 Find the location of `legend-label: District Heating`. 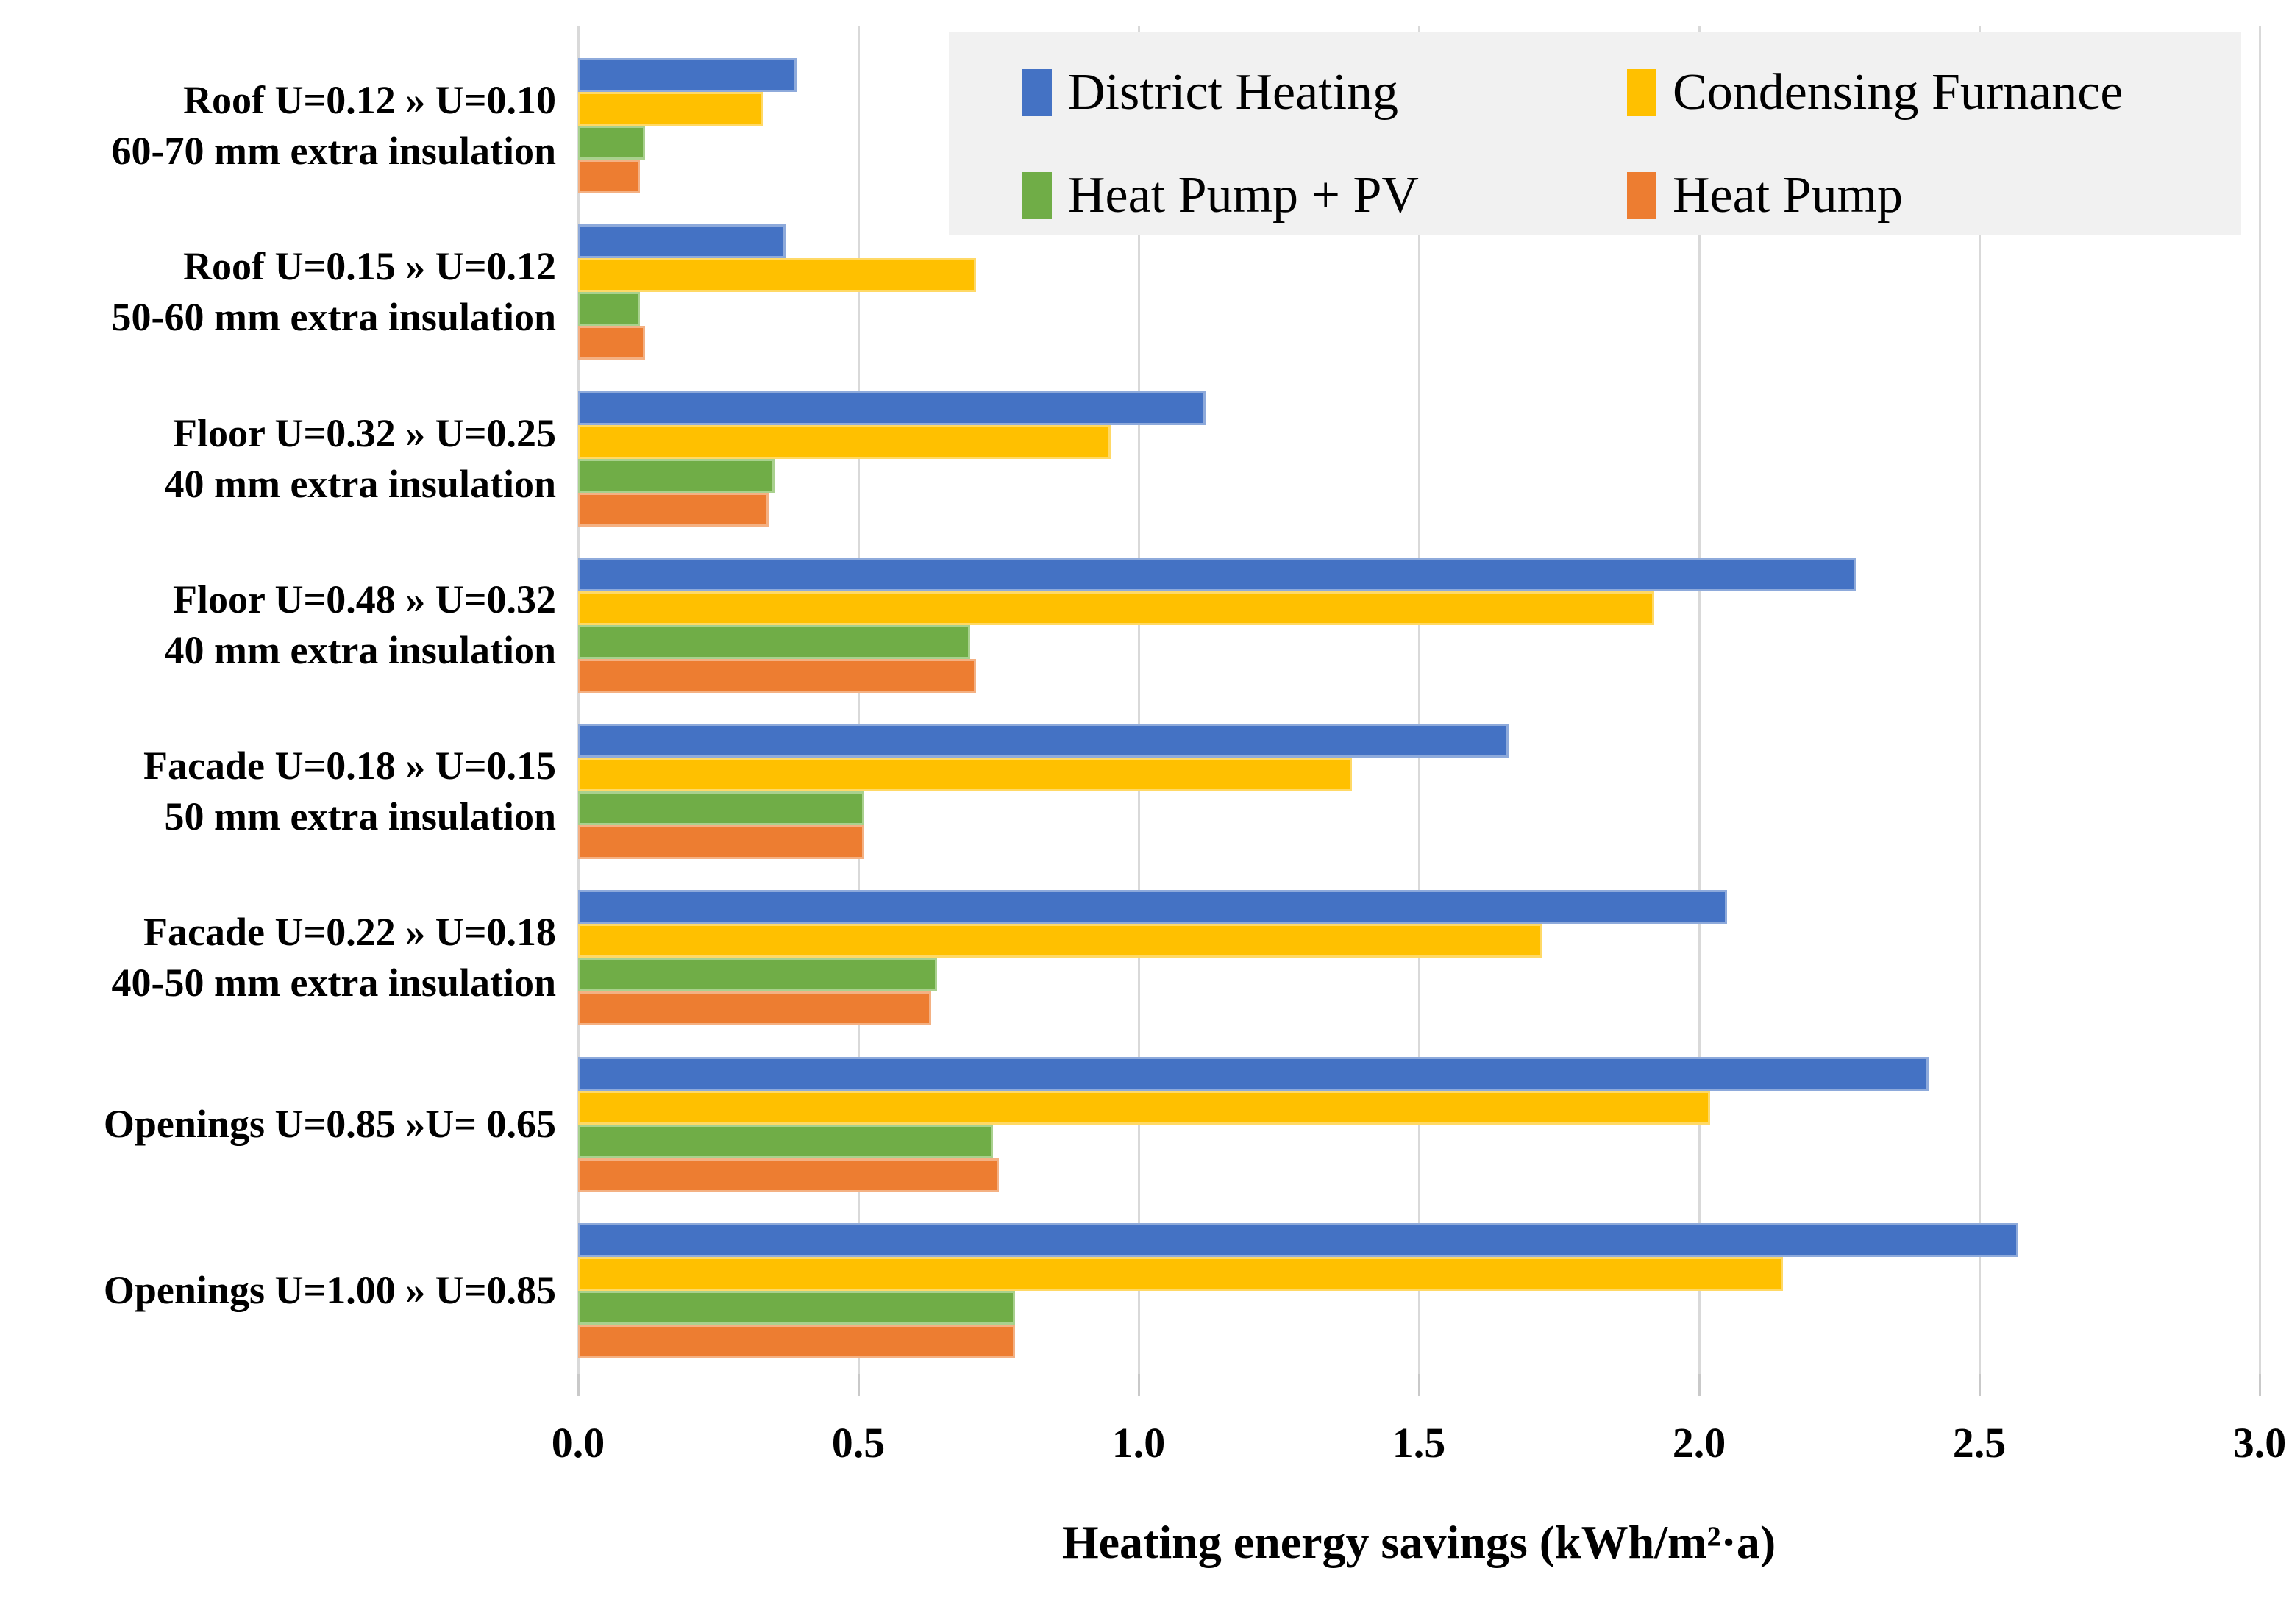

legend-label: District Heating is located at coordinates (1233, 92).